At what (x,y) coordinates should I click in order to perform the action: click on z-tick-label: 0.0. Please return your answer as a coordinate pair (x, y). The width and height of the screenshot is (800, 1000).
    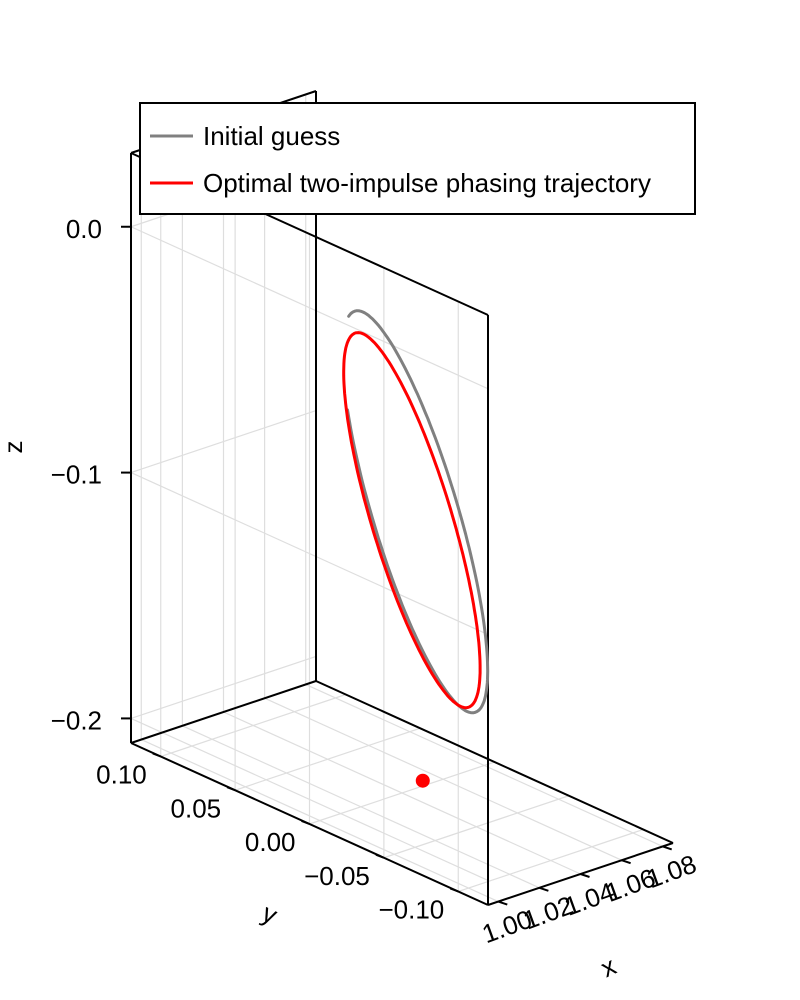
    Looking at the image, I should click on (84, 229).